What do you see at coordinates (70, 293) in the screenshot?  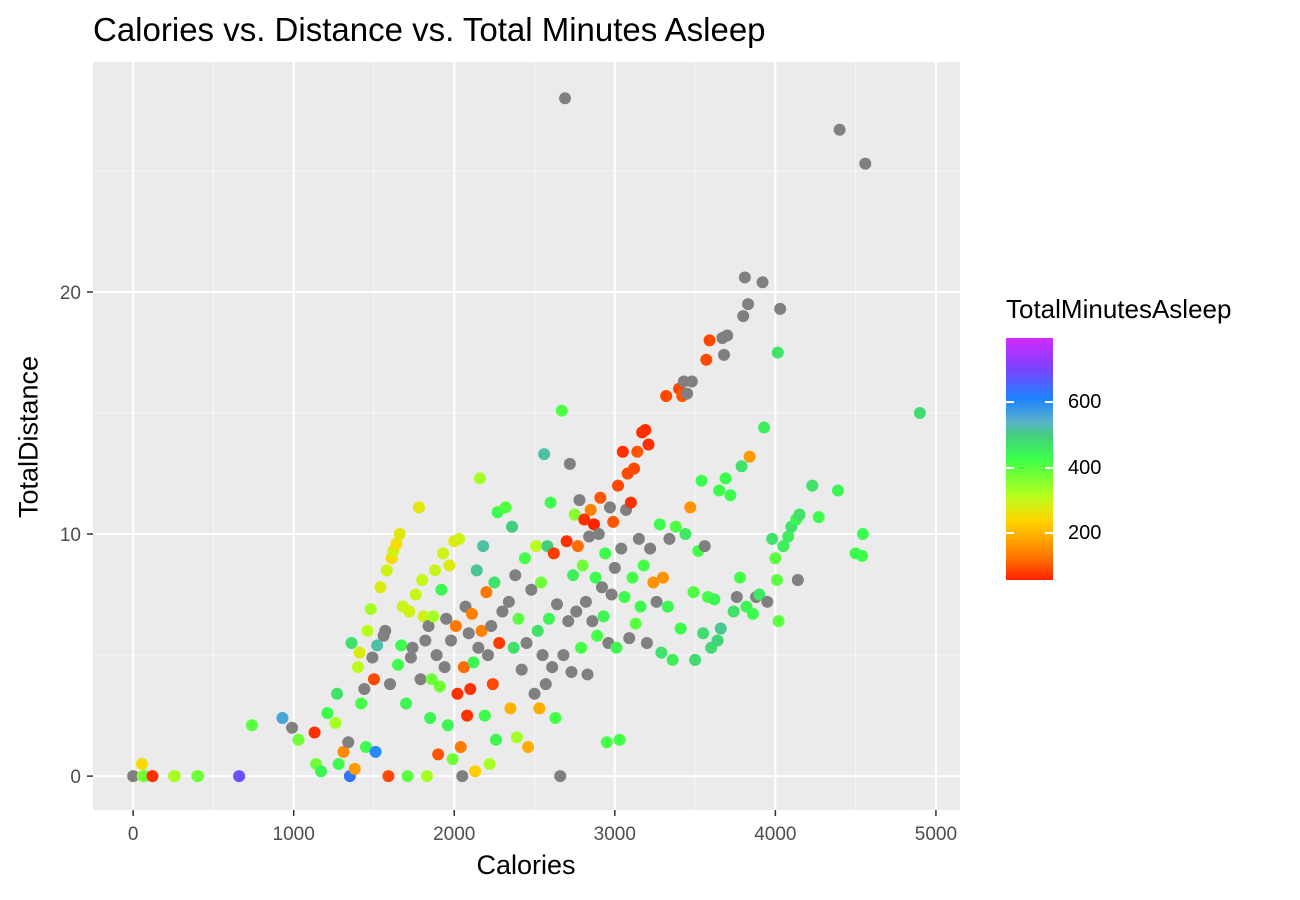 I see `y-tick-label: 20` at bounding box center [70, 293].